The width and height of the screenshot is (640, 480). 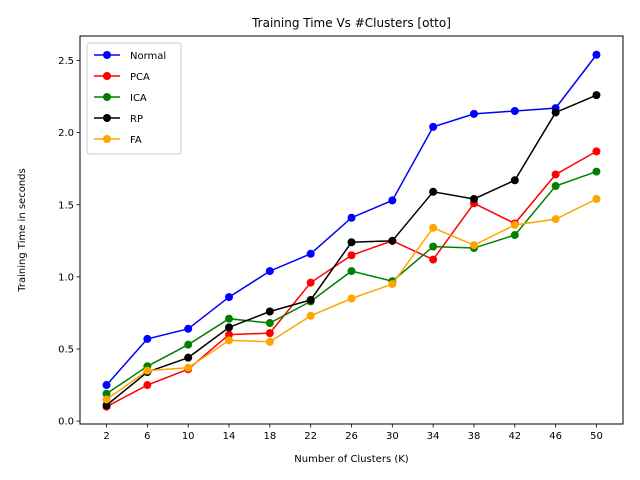 I want to click on y-axis-label: Training Time in seconds, so click(x=22, y=230).